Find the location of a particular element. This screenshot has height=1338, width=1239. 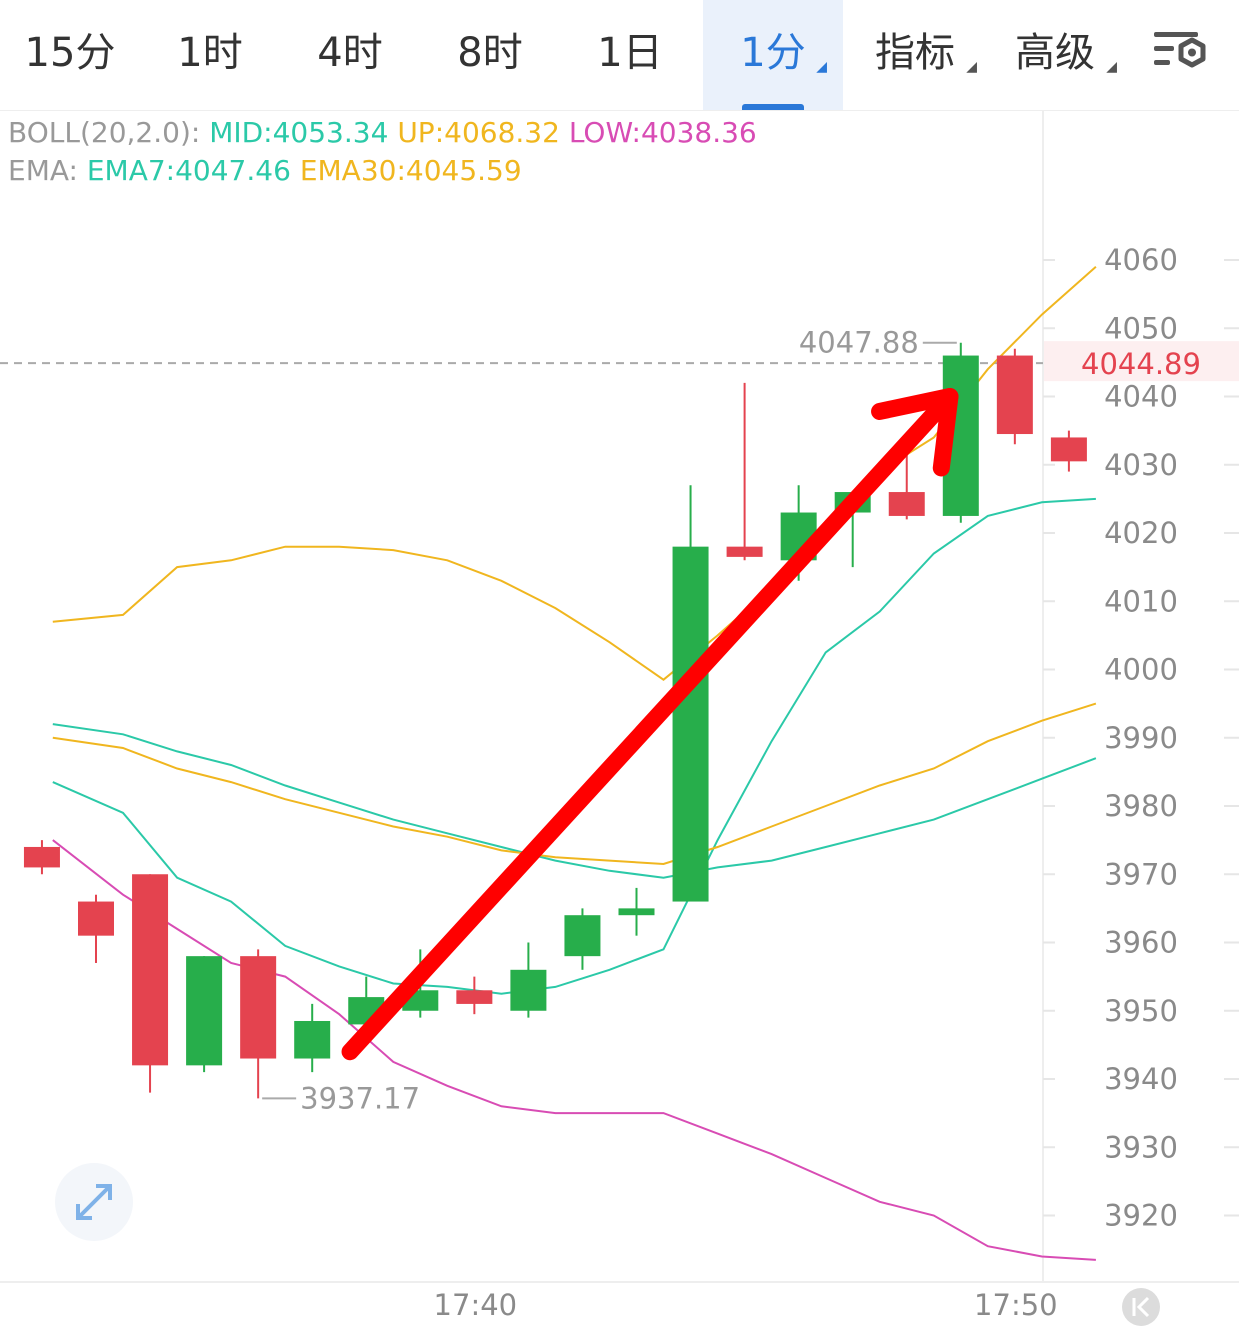

tab-label: 4时 is located at coordinates (350, 53).